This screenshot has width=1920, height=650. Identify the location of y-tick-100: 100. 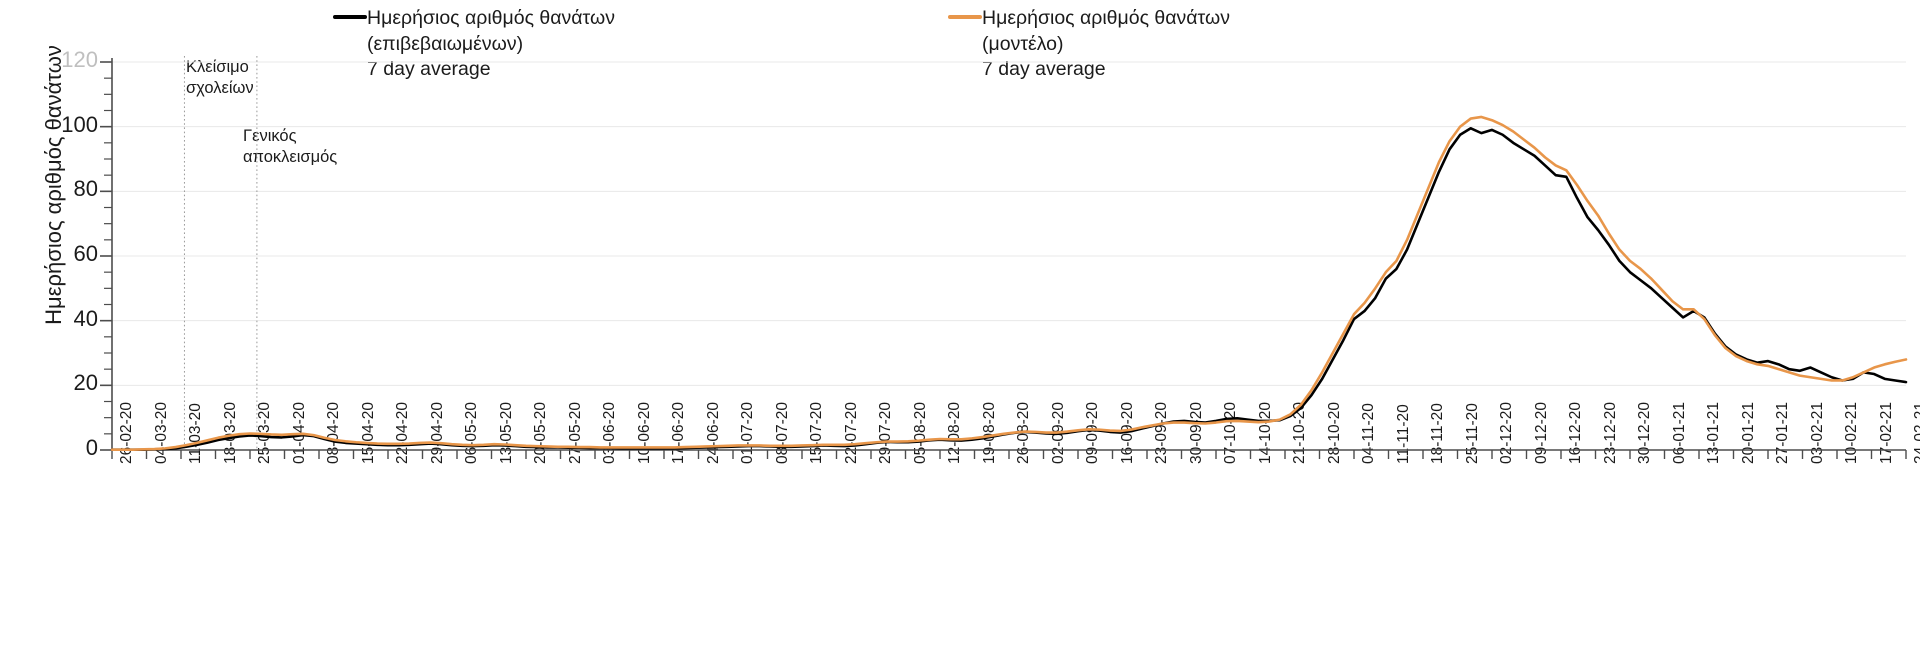
(79, 124).